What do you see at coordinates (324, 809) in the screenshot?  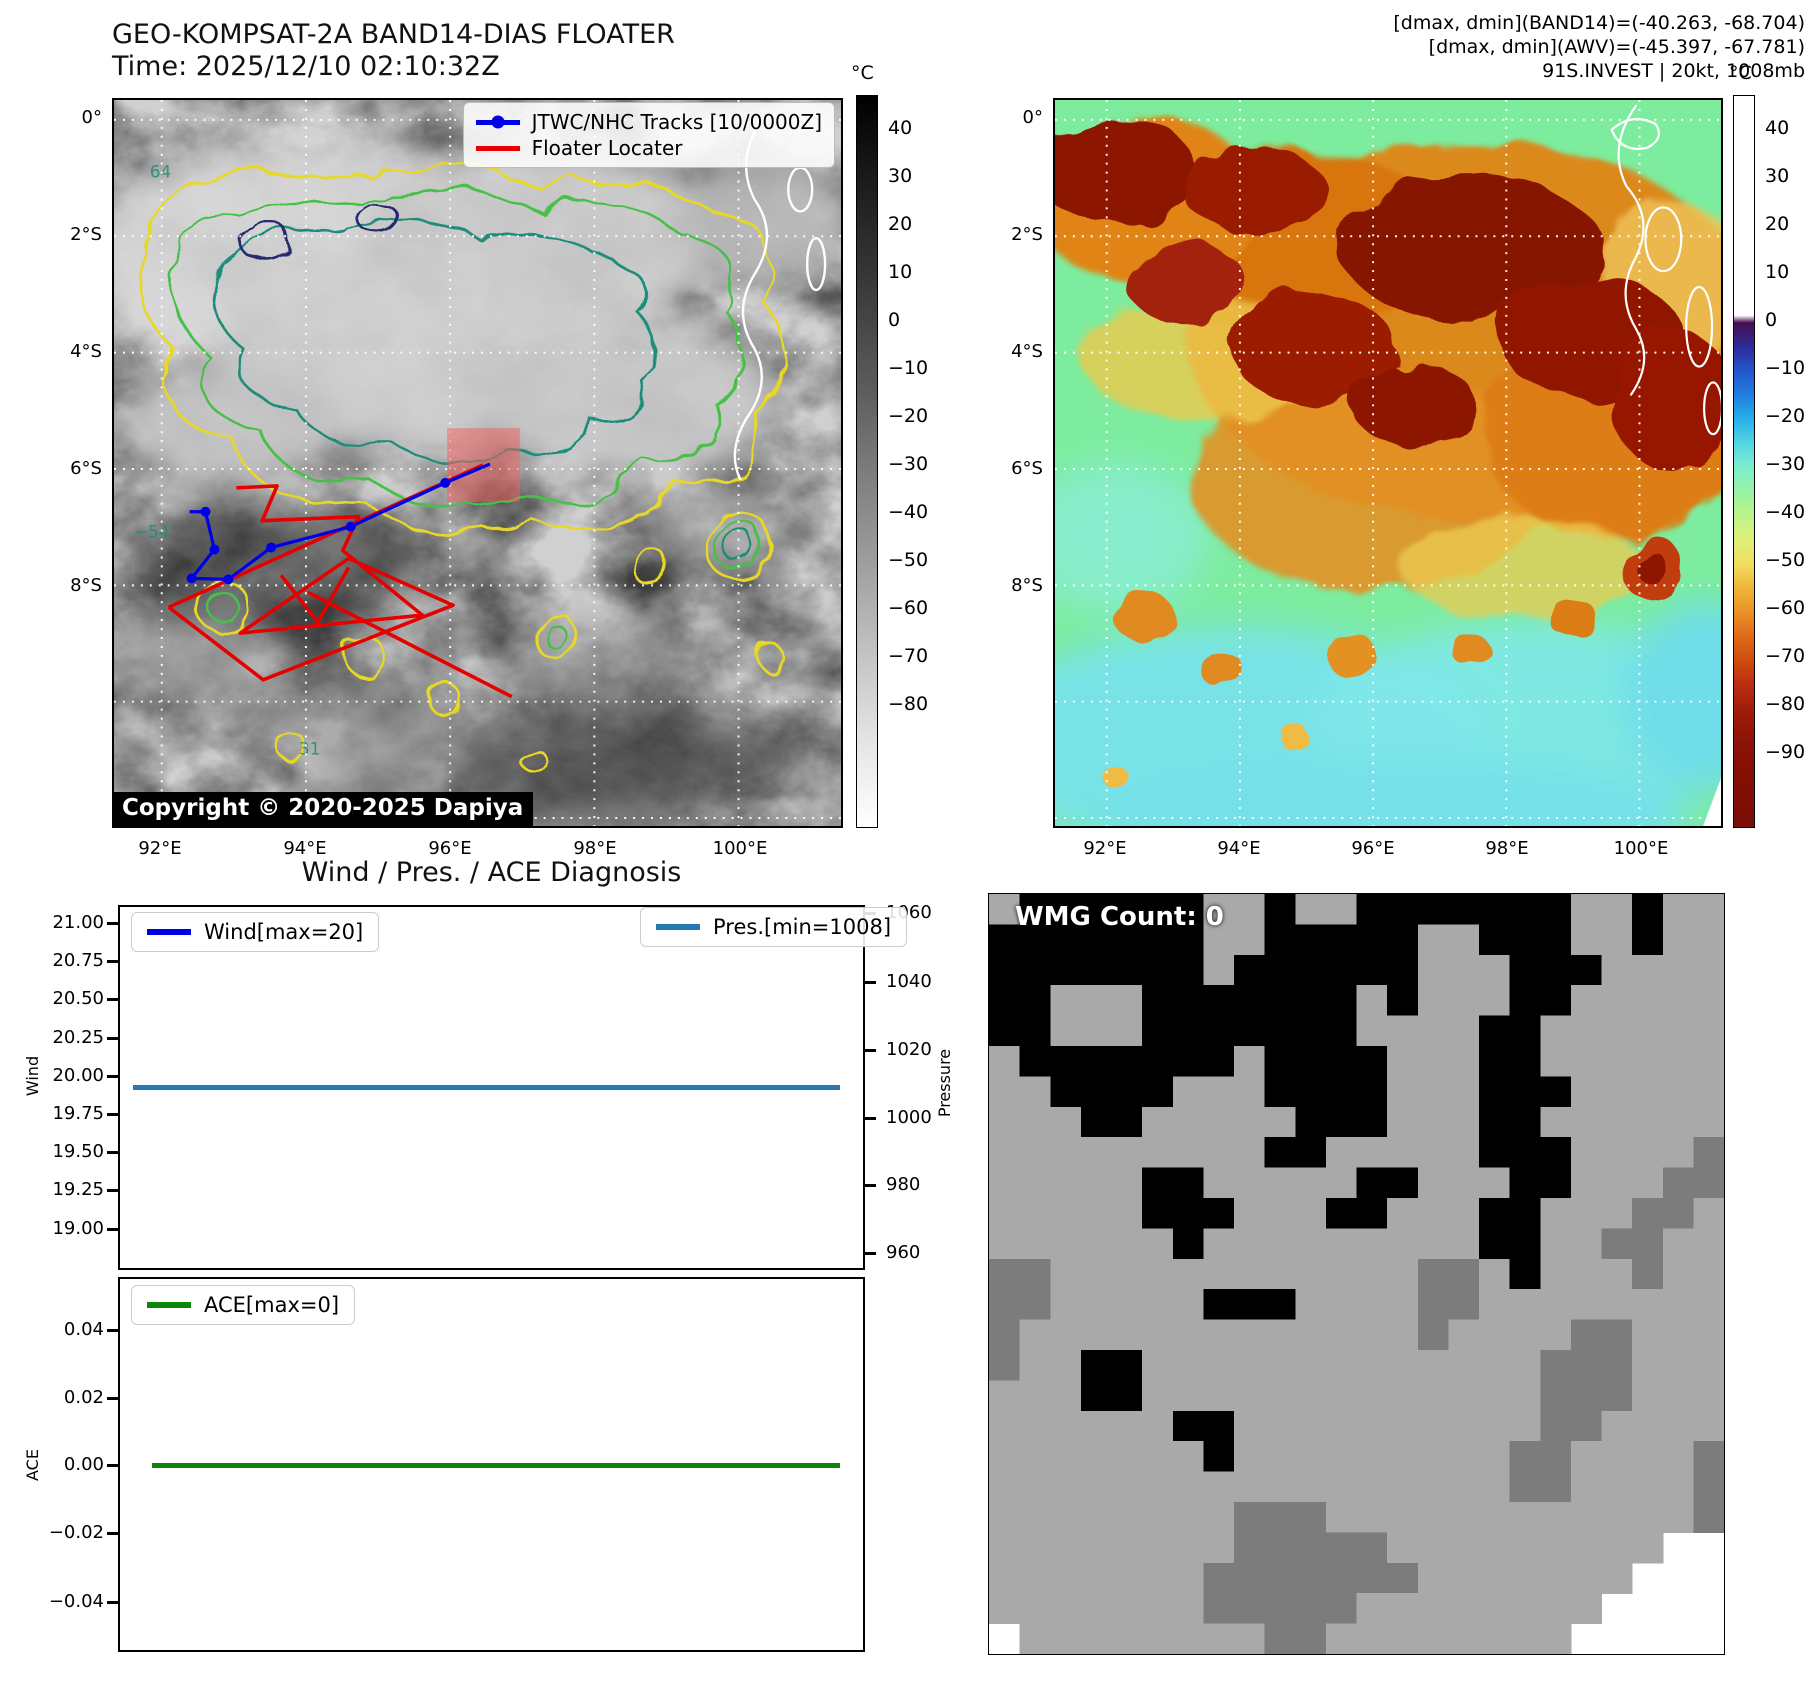 I see `copyright-banner: Copyright © 2020-2025 Dapiya` at bounding box center [324, 809].